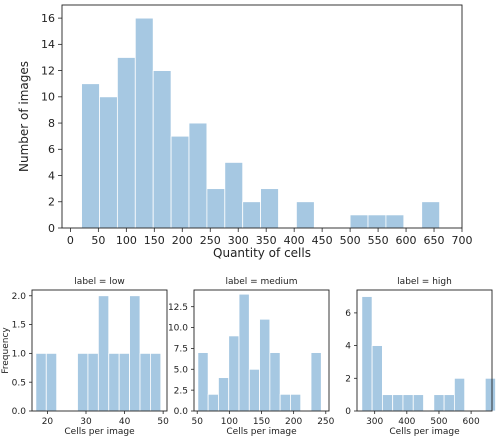  Describe the element at coordinates (378, 240) in the screenshot. I see `x-tick-label: 550` at that location.